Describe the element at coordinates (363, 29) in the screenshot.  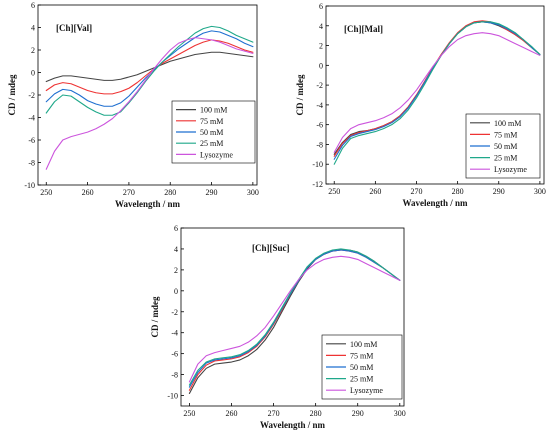
I see `panel-title: [Ch][Mal]` at that location.